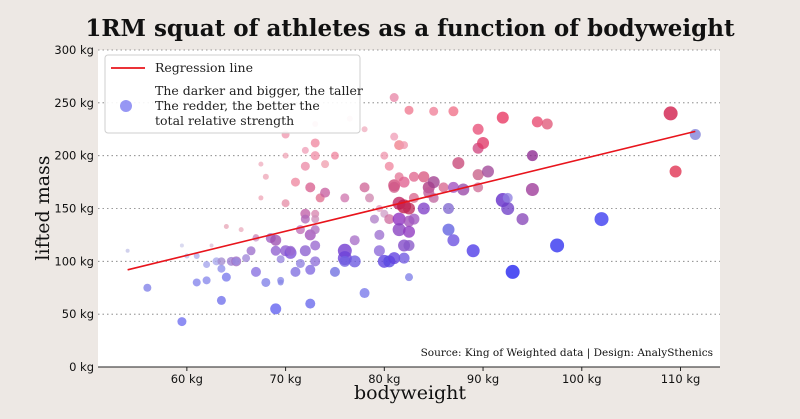 This screenshot has height=419, width=800. I want to click on x-axis-title: bodyweight, so click(410, 393).